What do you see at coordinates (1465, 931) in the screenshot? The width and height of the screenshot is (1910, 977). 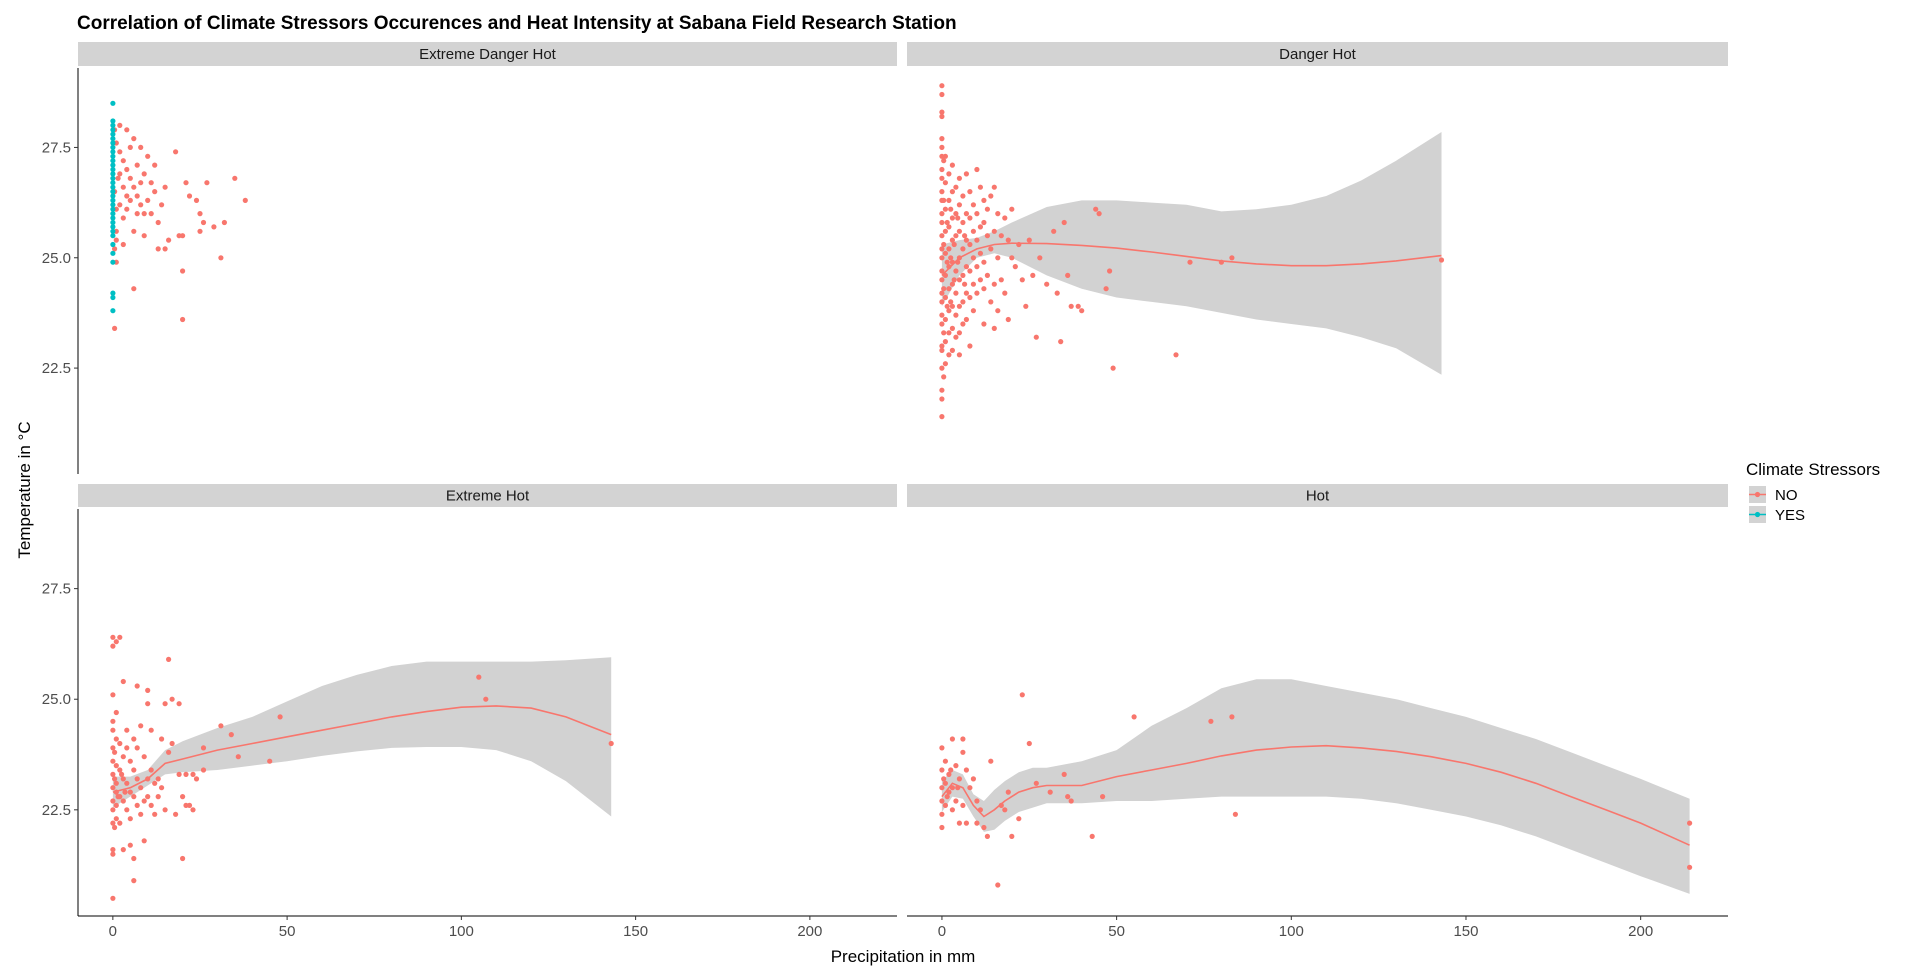 I see `x-tick-label: 150` at bounding box center [1465, 931].